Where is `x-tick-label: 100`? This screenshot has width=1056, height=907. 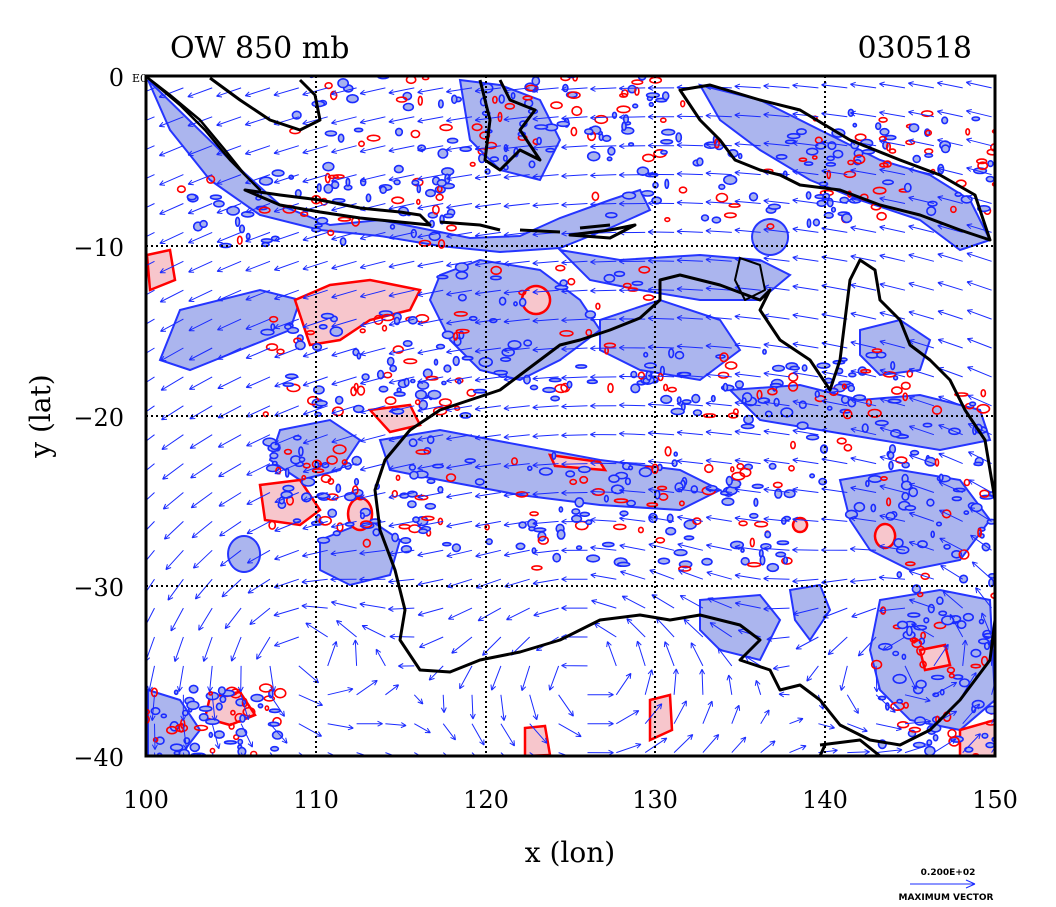 x-tick-label: 100 is located at coordinates (146, 800).